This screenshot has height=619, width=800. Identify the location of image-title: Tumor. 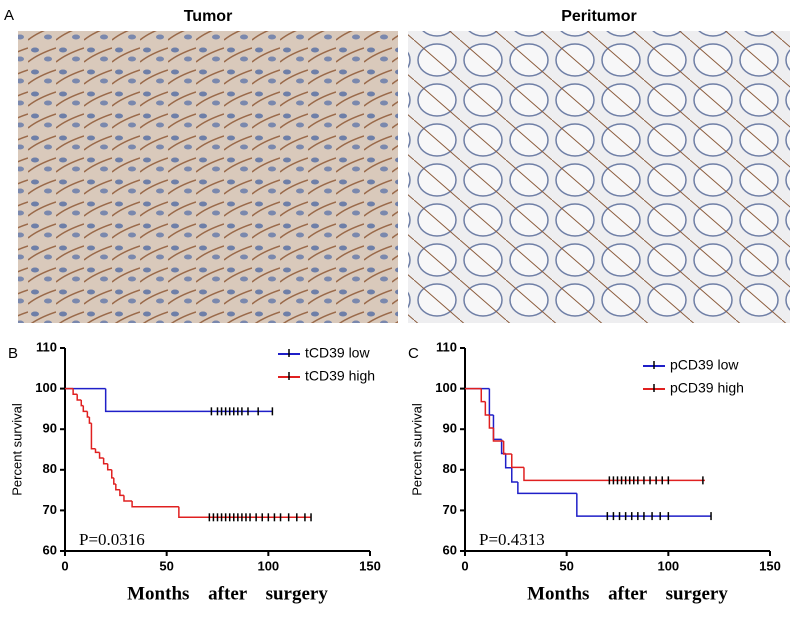
(208, 16).